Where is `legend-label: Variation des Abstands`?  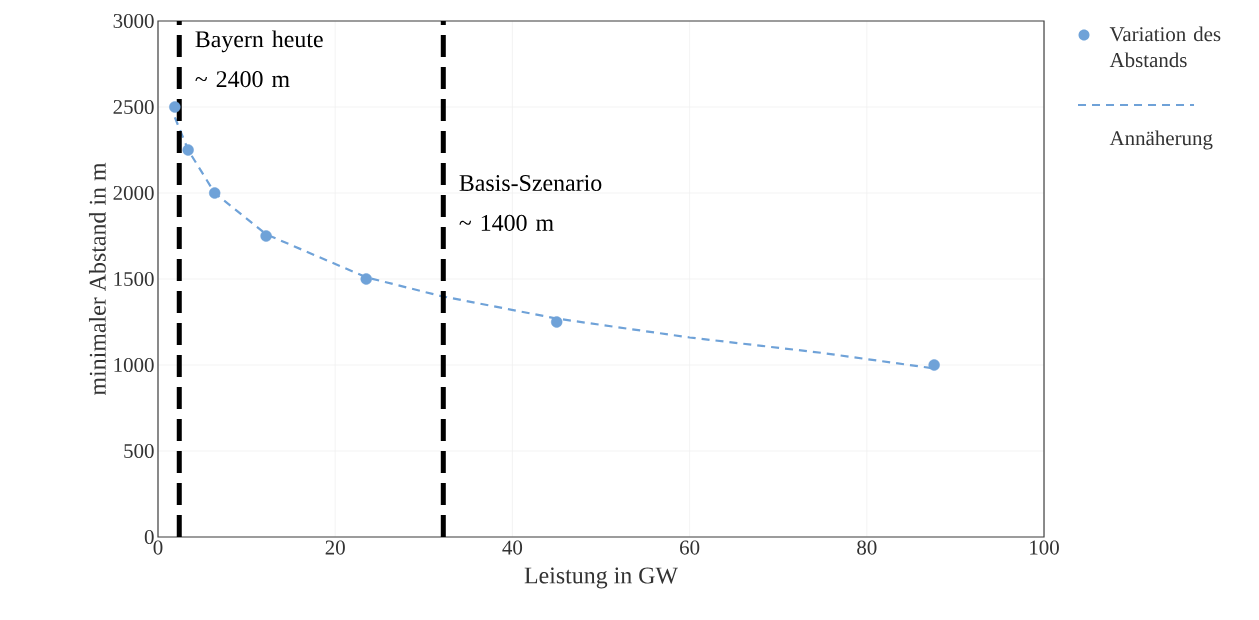 legend-label: Variation des Abstands is located at coordinates (1165, 47).